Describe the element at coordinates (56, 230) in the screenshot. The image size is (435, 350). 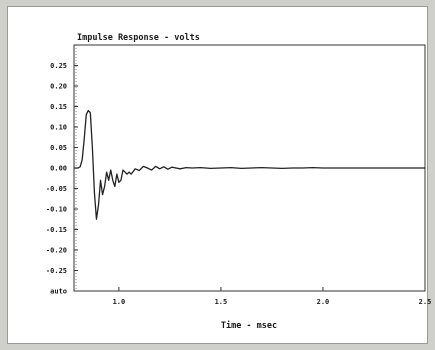
I see `y-tick-label: -0.15` at that location.